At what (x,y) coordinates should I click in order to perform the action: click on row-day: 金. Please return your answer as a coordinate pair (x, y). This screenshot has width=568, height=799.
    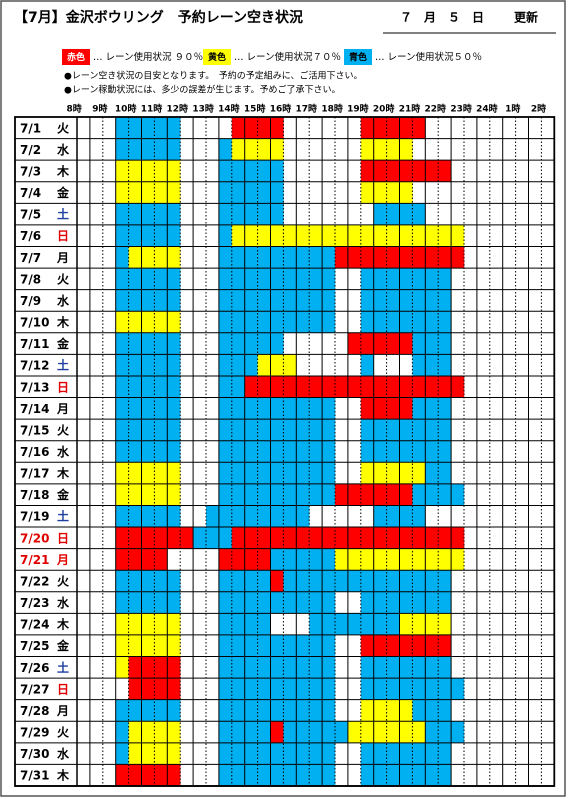
    Looking at the image, I should click on (63, 494).